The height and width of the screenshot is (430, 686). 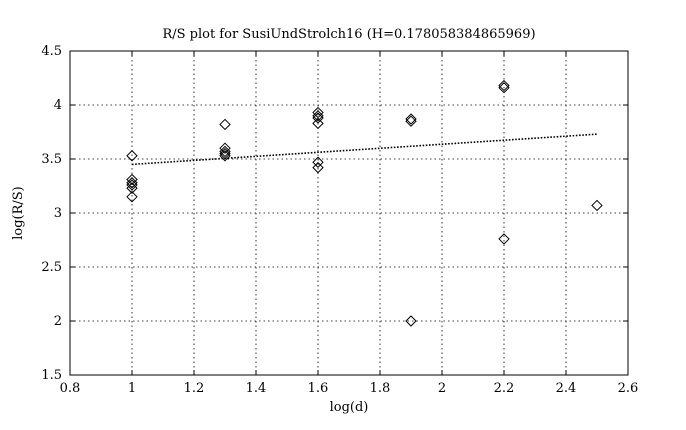 What do you see at coordinates (194, 388) in the screenshot?
I see `x-tick-label: 1.2` at bounding box center [194, 388].